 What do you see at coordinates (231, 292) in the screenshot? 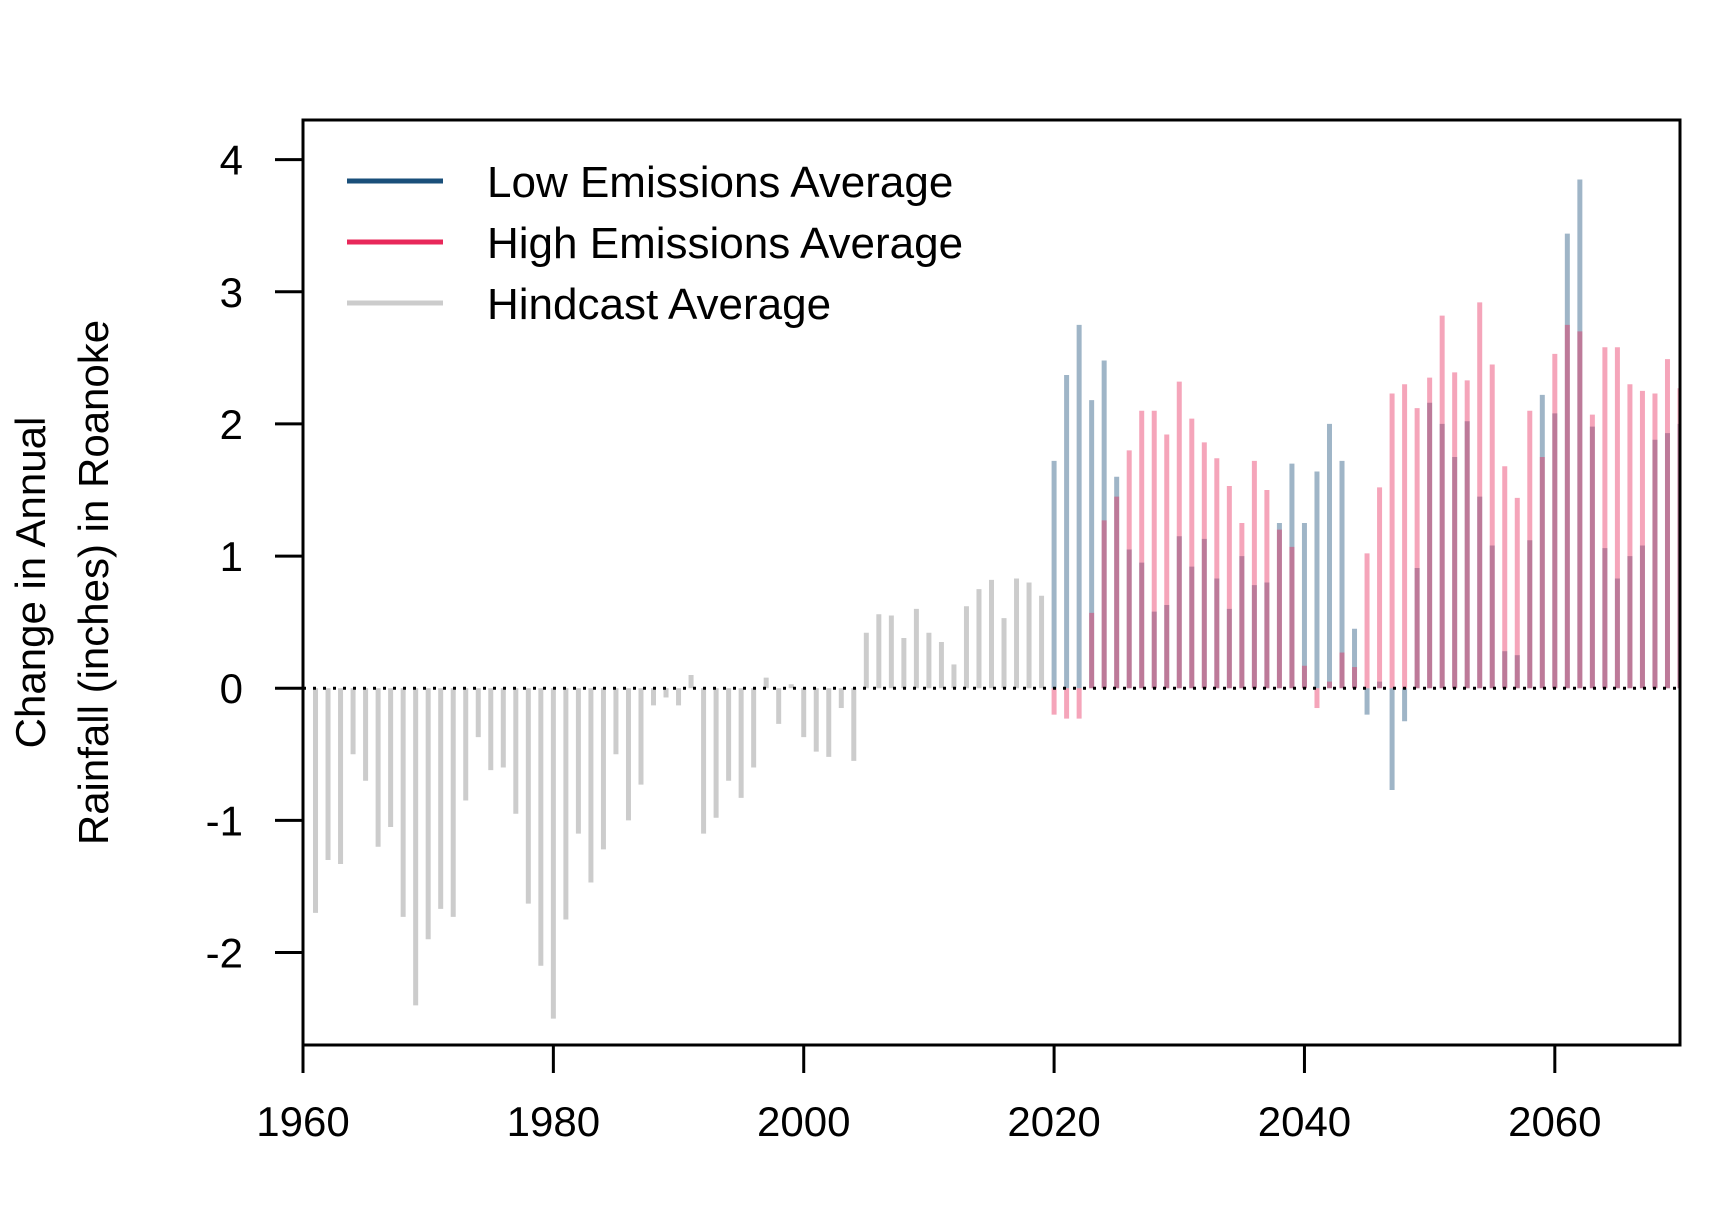
I see `y-tick-label: 3` at bounding box center [231, 292].